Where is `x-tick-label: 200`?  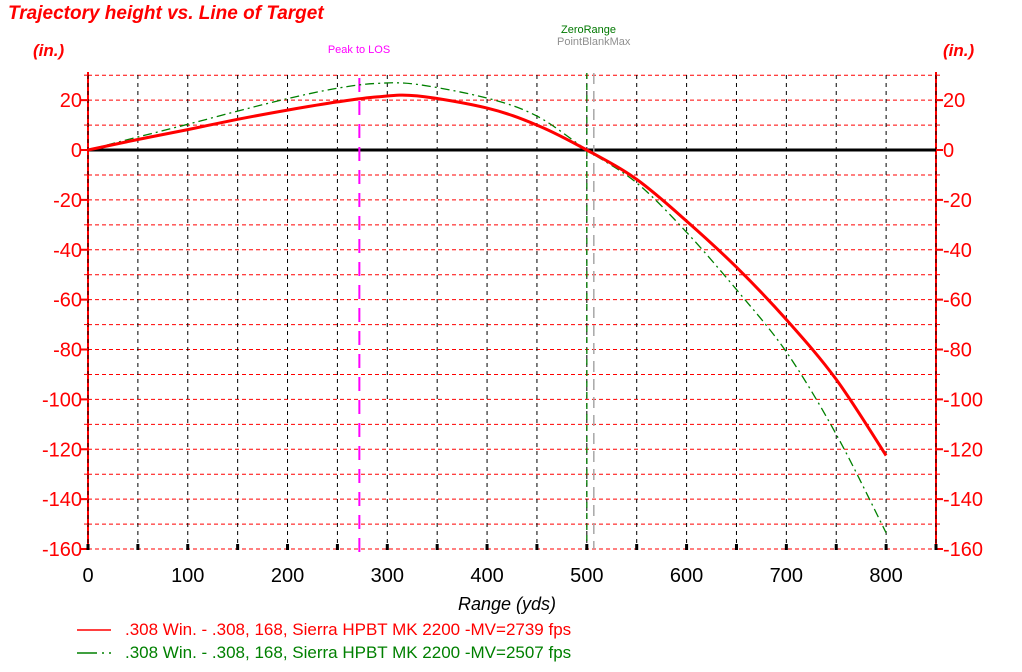 x-tick-label: 200 is located at coordinates (287, 576).